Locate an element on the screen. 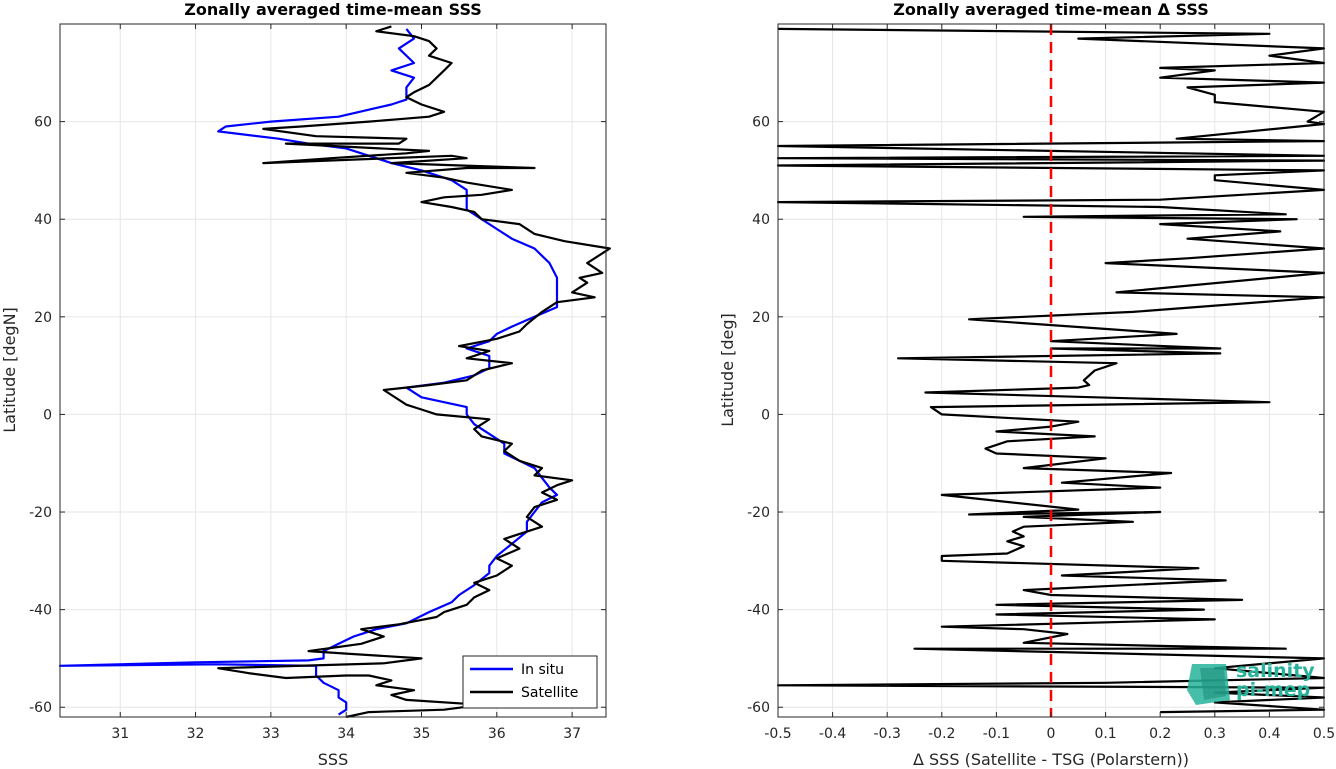  x-tick-label: 33 is located at coordinates (271, 734).